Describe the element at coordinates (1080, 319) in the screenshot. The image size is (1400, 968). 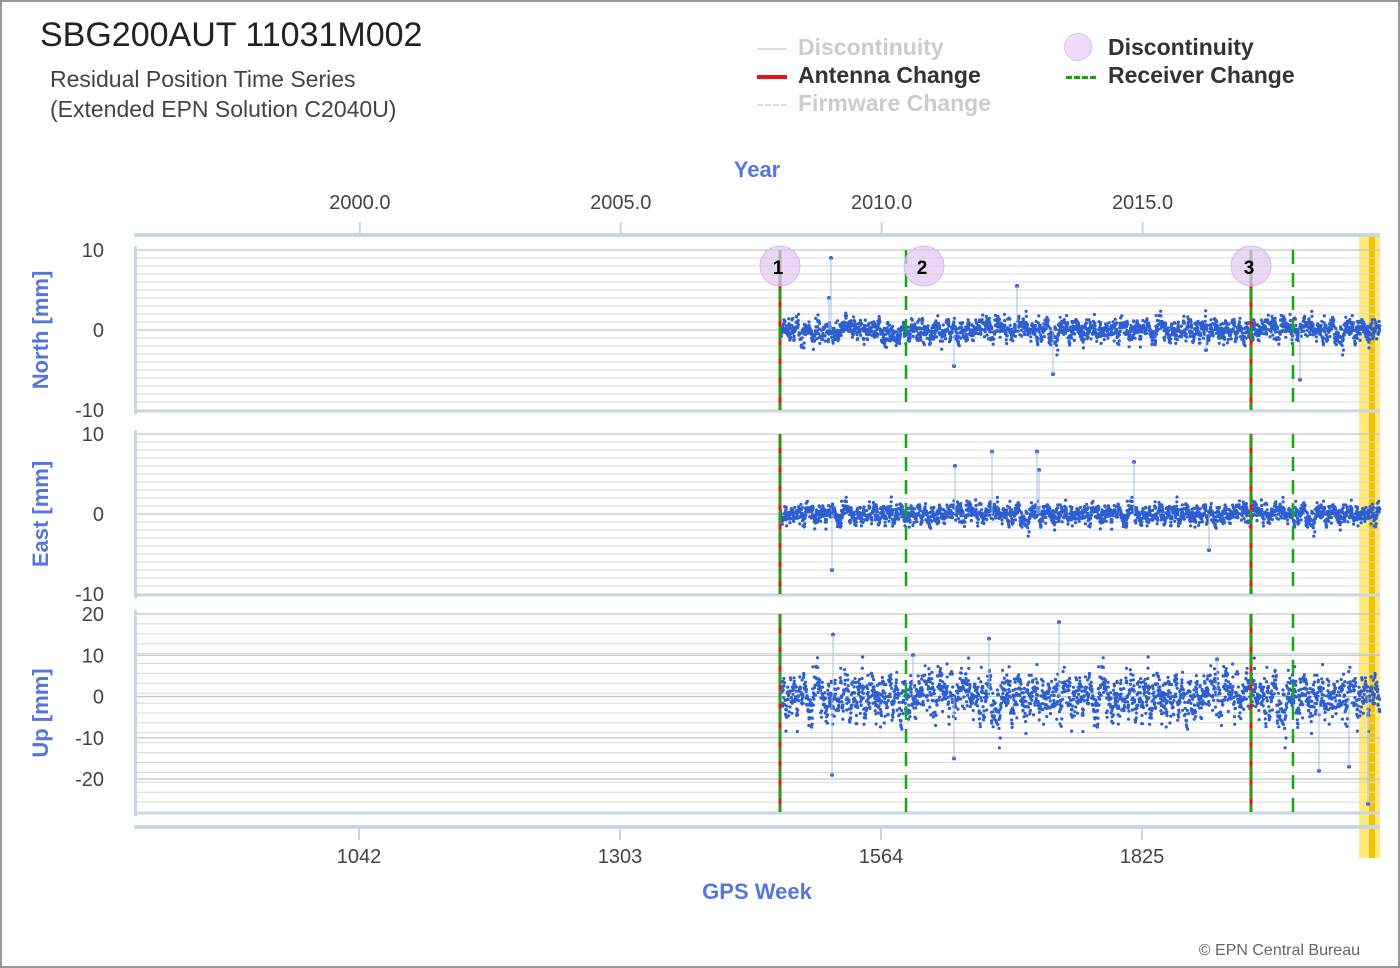
I see `panel-points-north` at that location.